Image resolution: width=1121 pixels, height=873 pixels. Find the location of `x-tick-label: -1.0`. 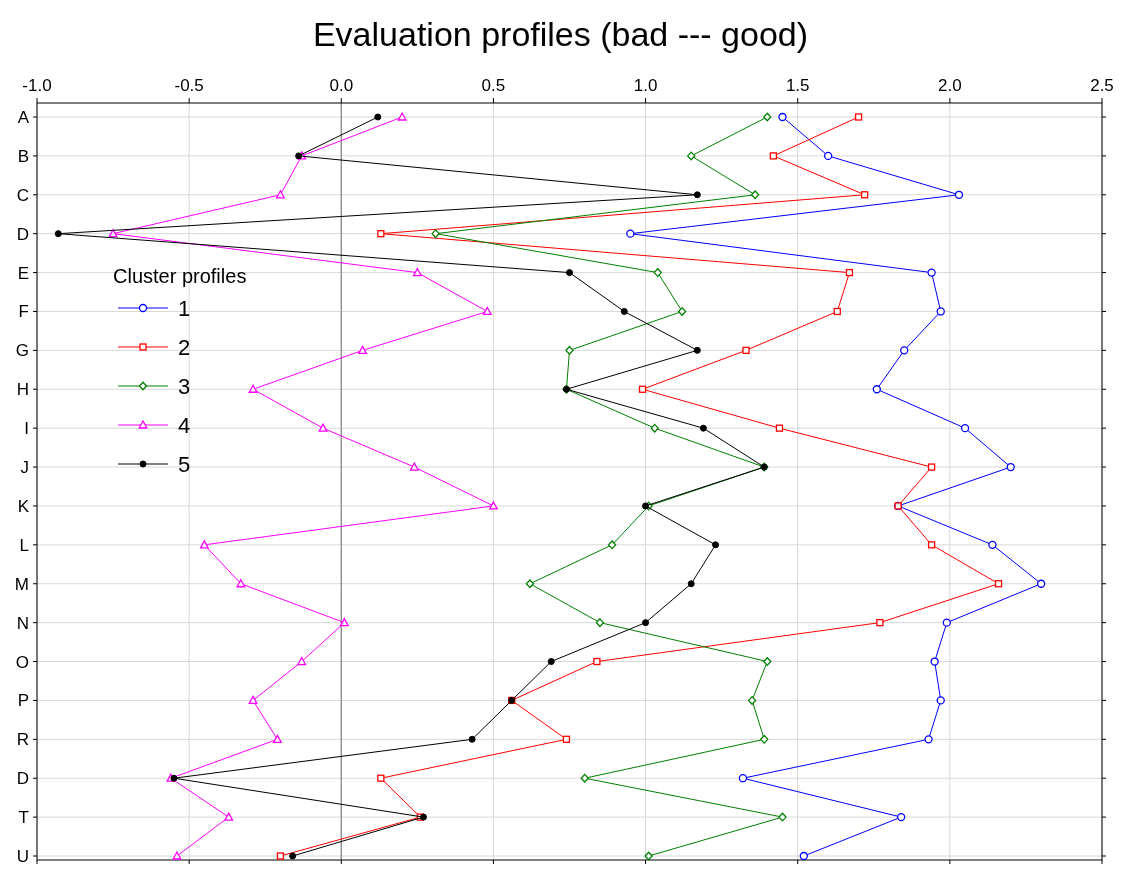

x-tick-label: -1.0 is located at coordinates (37, 85).